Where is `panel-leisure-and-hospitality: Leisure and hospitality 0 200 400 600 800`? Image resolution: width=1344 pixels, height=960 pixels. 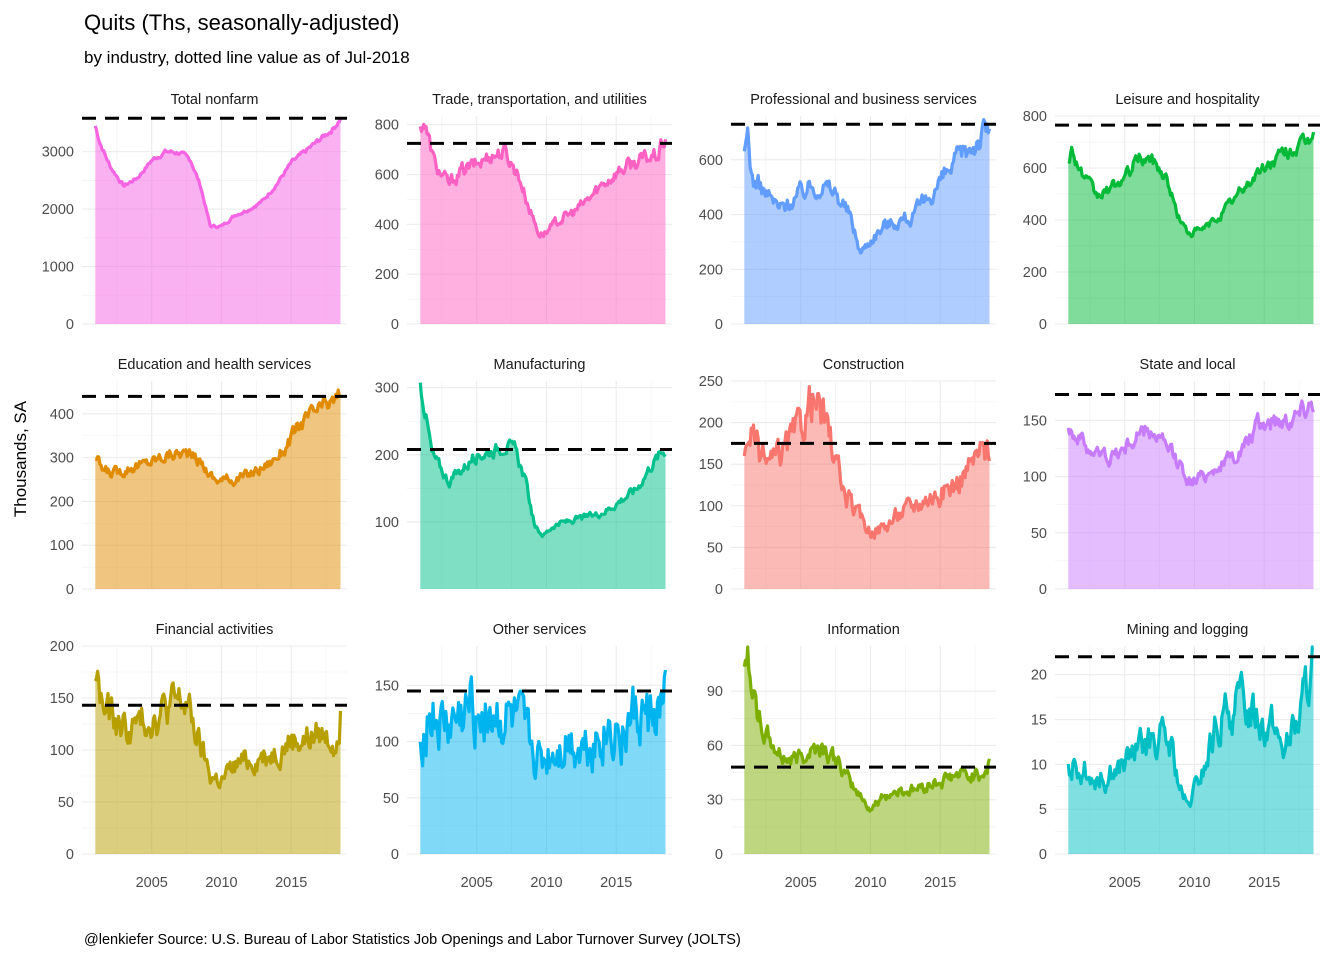
panel-leisure-and-hospitality: Leisure and hospitality 0 200 400 600 800 is located at coordinates (1171, 212).